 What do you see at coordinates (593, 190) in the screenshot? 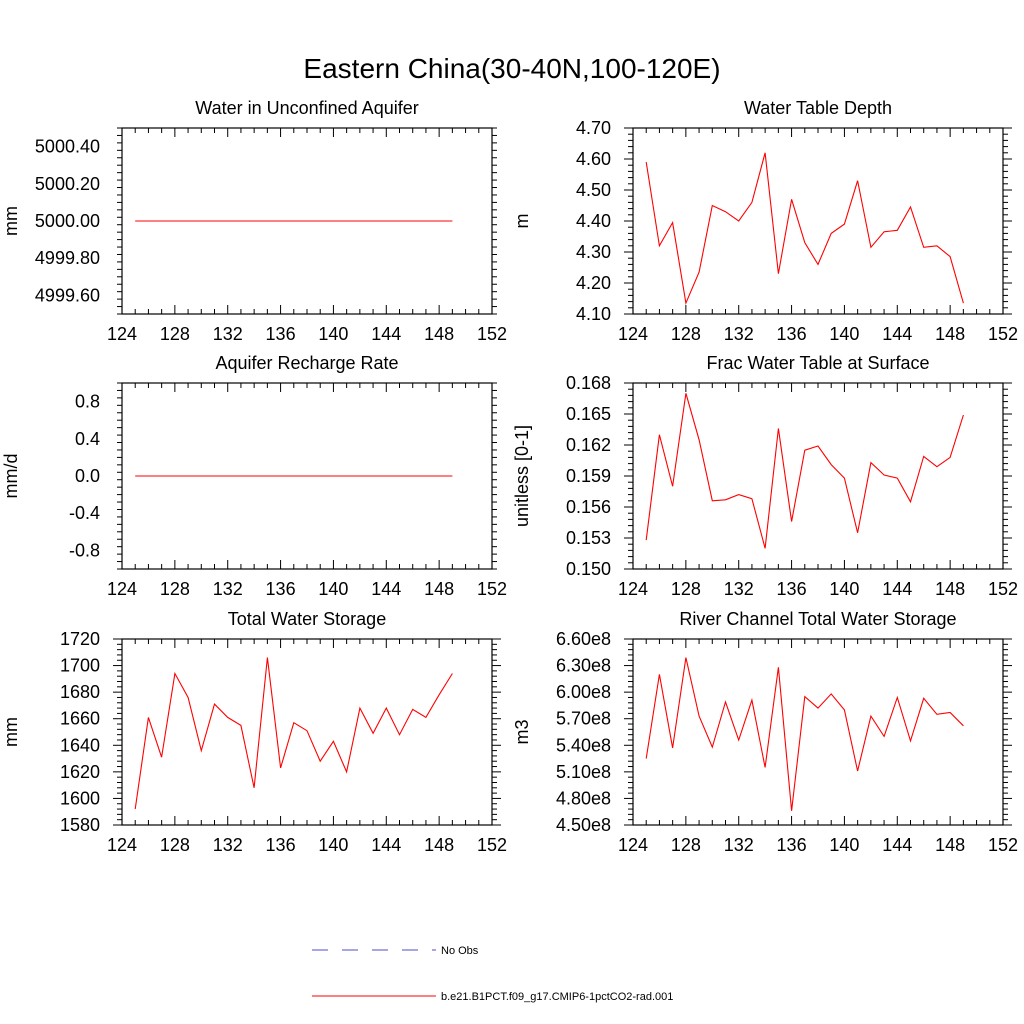
I see `y-tick-label: 4.50` at bounding box center [593, 190].